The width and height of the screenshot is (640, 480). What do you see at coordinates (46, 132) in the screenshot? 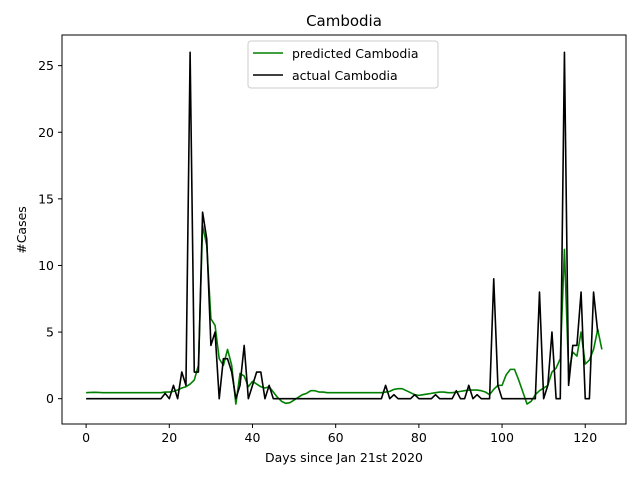
I see `y-tick-label: 20` at bounding box center [46, 132].